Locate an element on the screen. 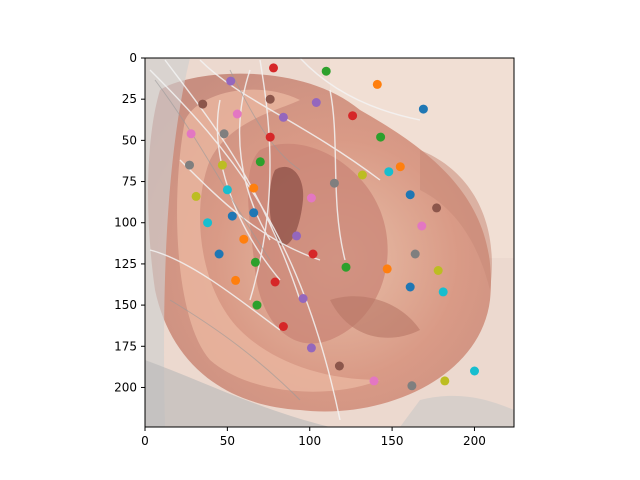 The width and height of the screenshot is (640, 480). y-axis: 0 25 50 75 100 125 150 175 200 is located at coordinates (129, 222).